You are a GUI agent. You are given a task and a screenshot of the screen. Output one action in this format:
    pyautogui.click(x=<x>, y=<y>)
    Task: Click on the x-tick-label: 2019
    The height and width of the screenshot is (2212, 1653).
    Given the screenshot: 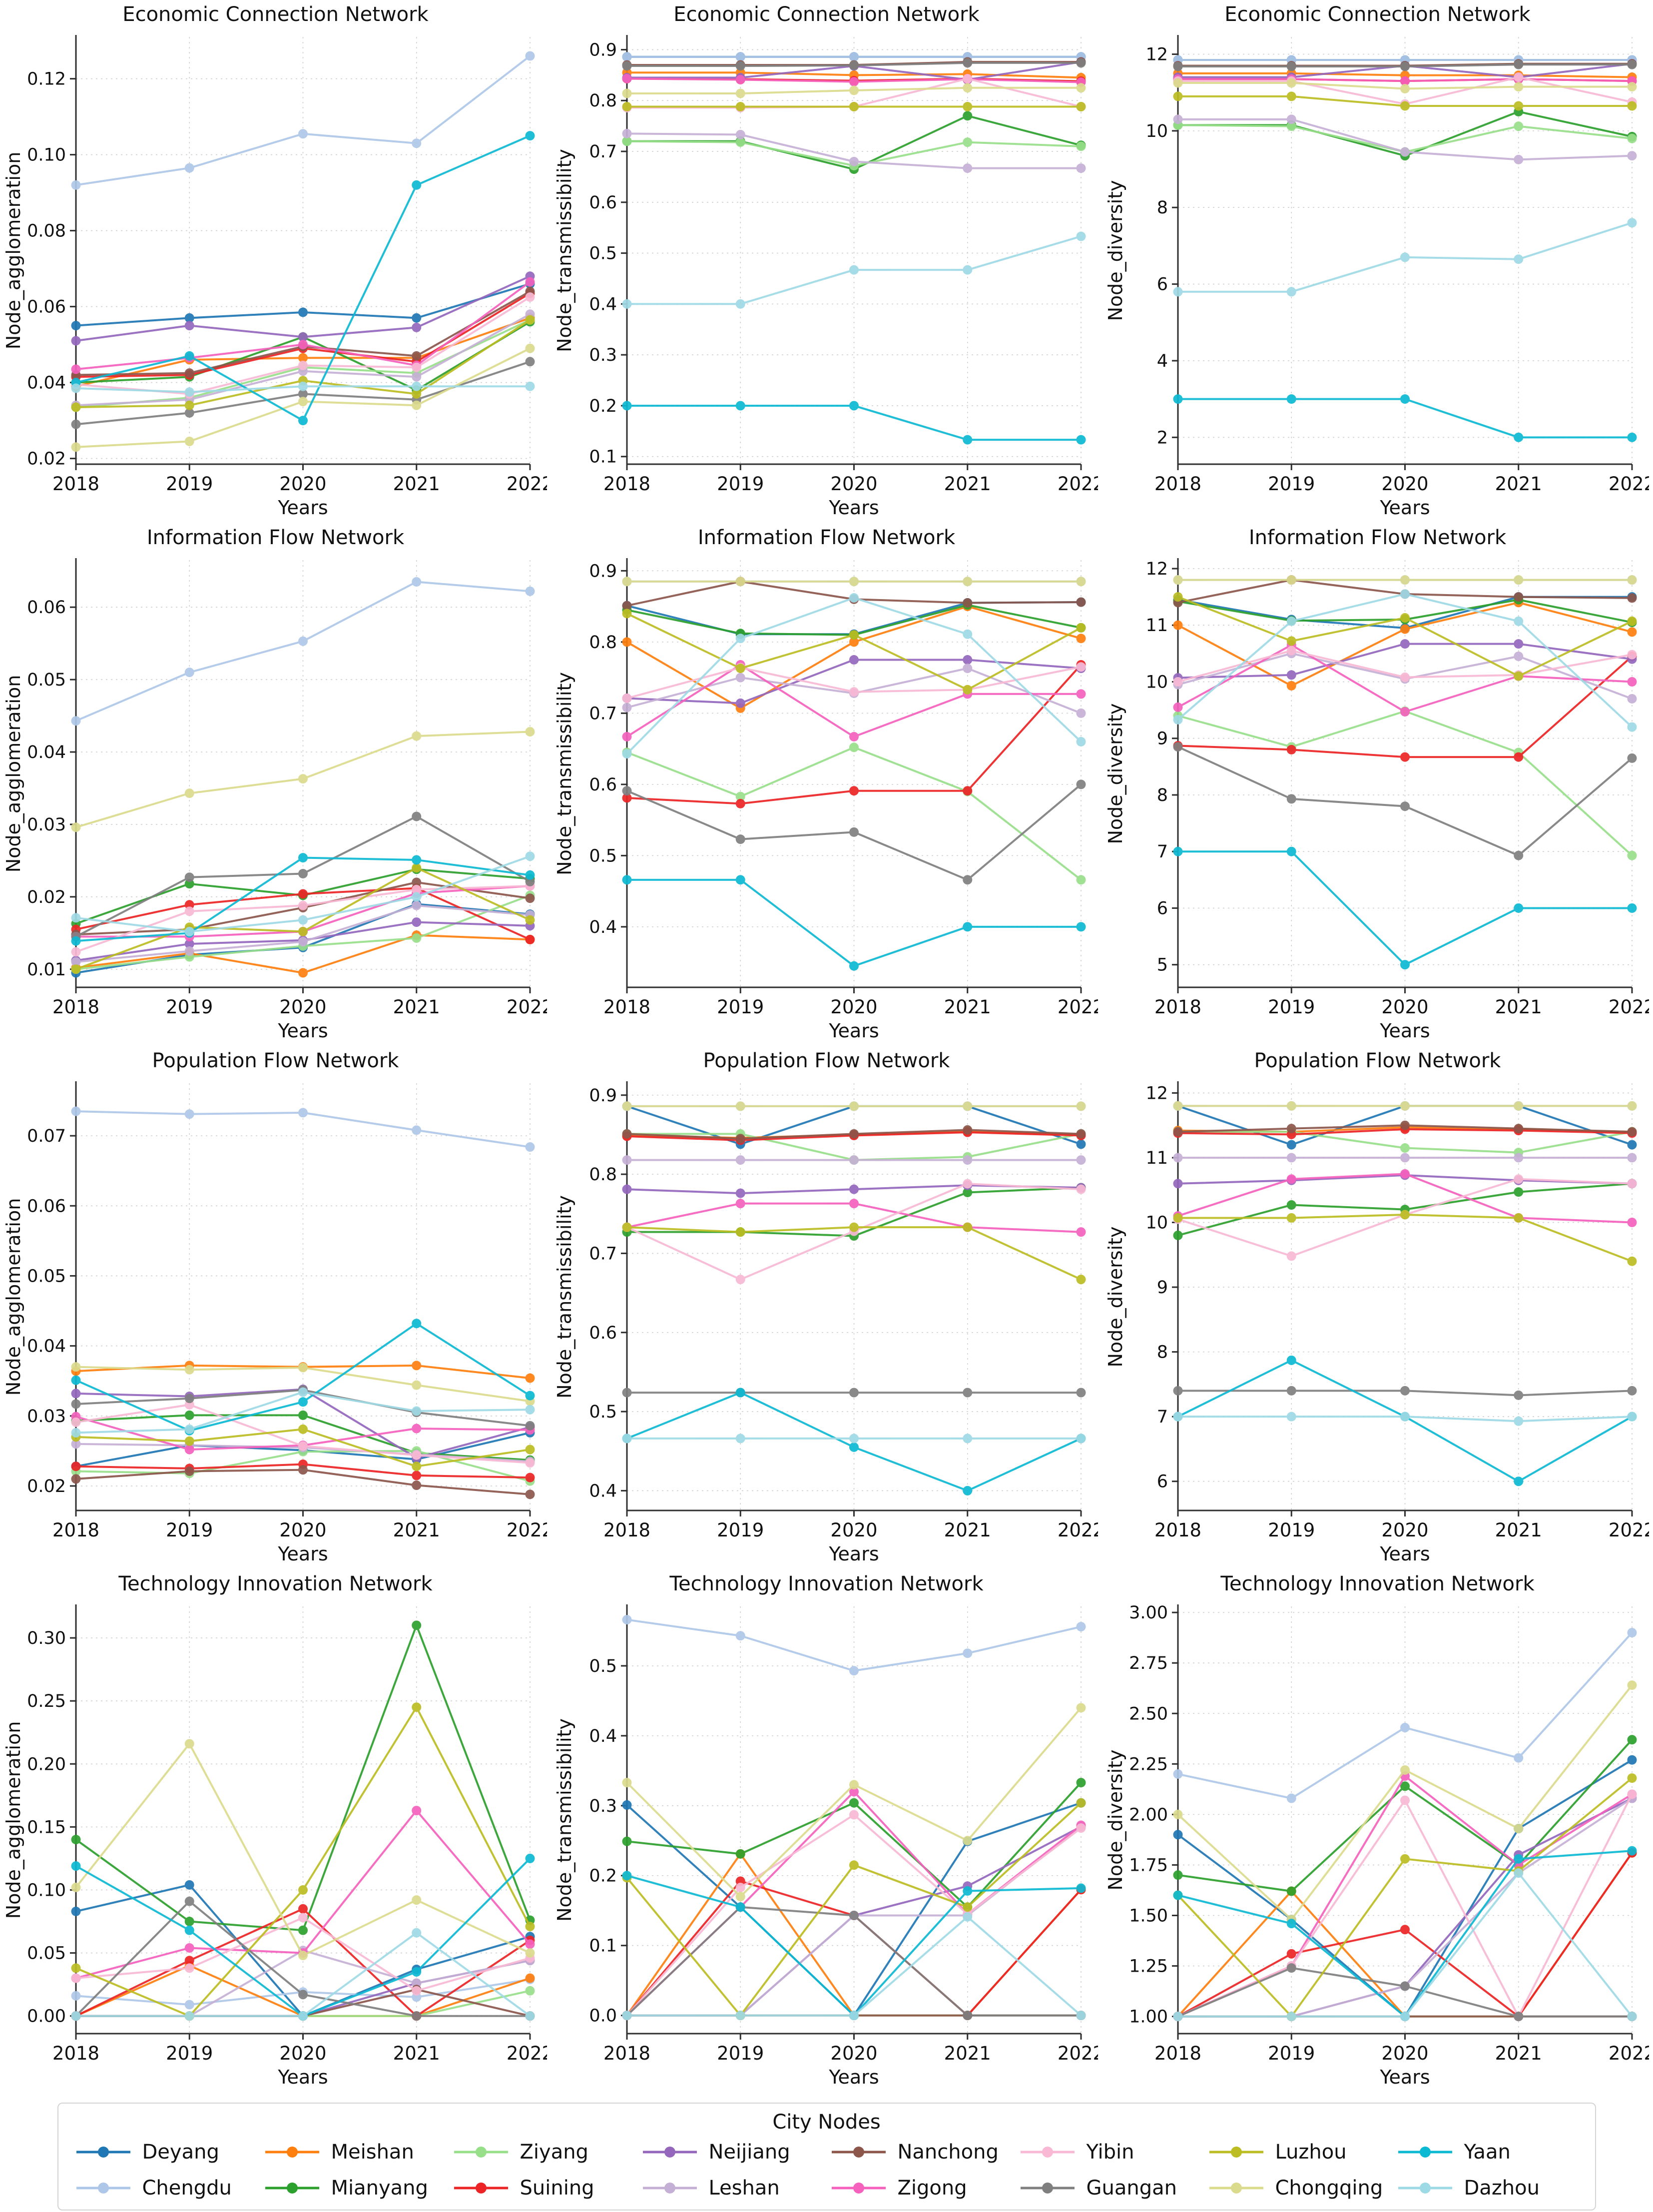 What is the action you would take?
    pyautogui.click(x=189, y=484)
    